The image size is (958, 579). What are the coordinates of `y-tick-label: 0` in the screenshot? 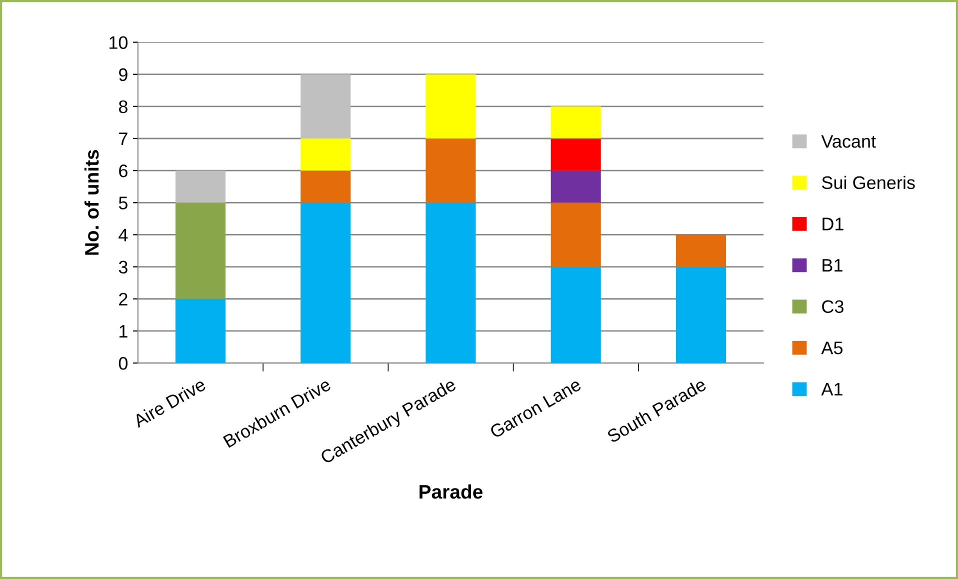 It's located at (123, 363).